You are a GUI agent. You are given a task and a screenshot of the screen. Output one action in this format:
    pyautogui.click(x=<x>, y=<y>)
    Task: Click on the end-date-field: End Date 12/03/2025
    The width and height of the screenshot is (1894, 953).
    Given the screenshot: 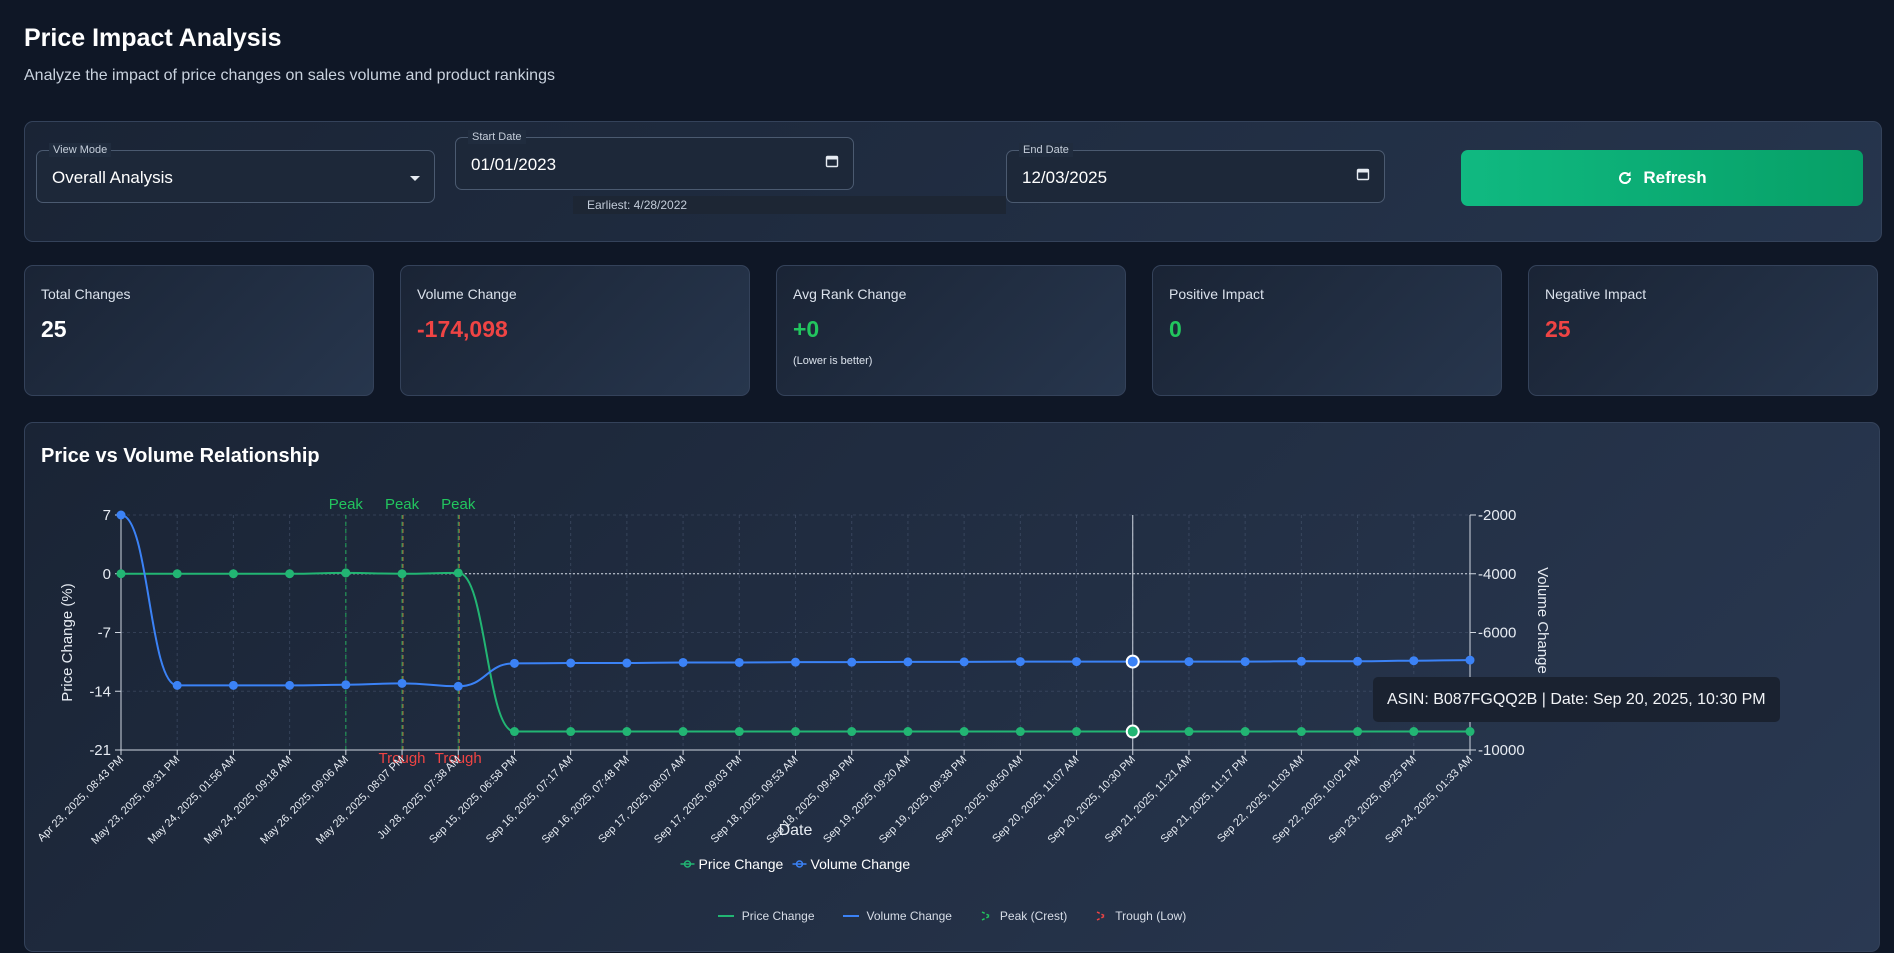 What is the action you would take?
    pyautogui.click(x=1195, y=173)
    